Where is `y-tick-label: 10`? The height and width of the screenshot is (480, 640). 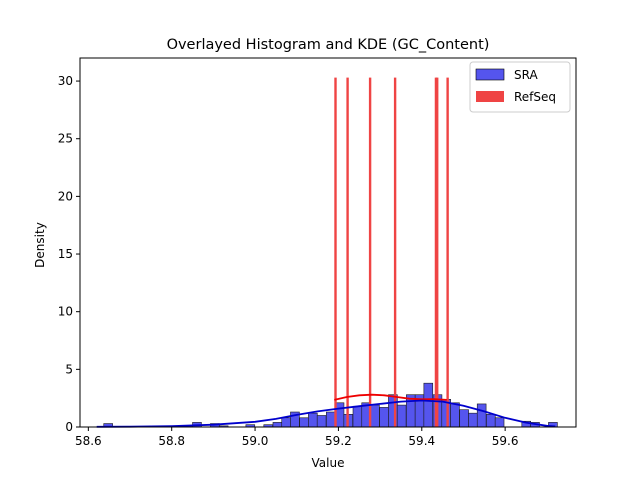
y-tick-label: 10 is located at coordinates (65, 312).